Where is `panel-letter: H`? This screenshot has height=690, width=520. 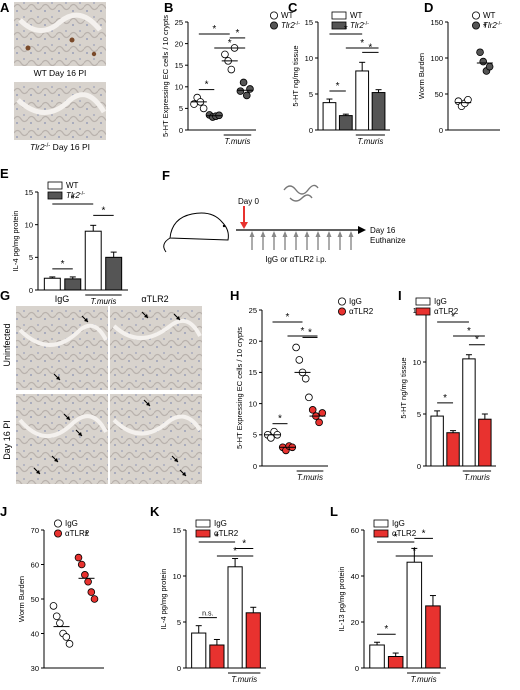 panel-letter: H is located at coordinates (234, 295).